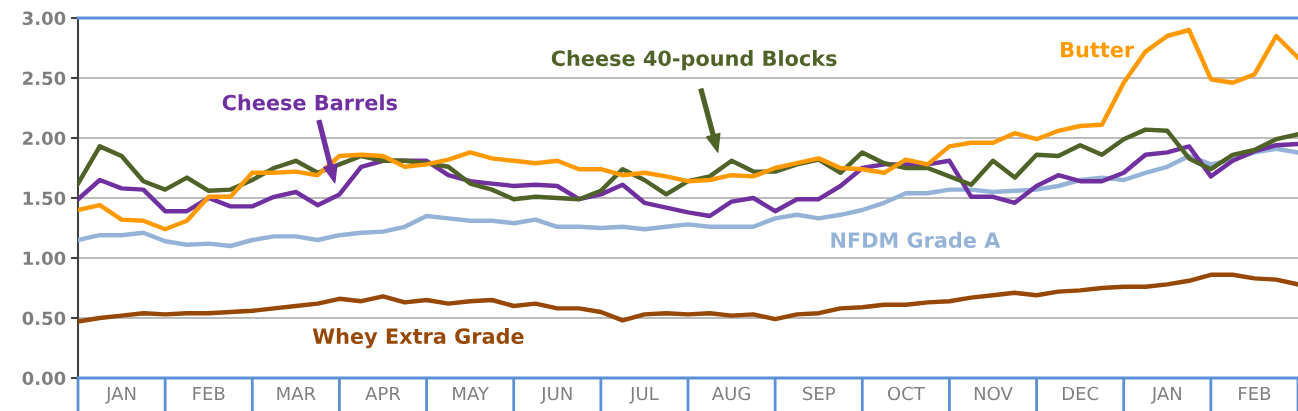 The height and width of the screenshot is (411, 1298). I want to click on series-label: Butter, so click(1098, 50).